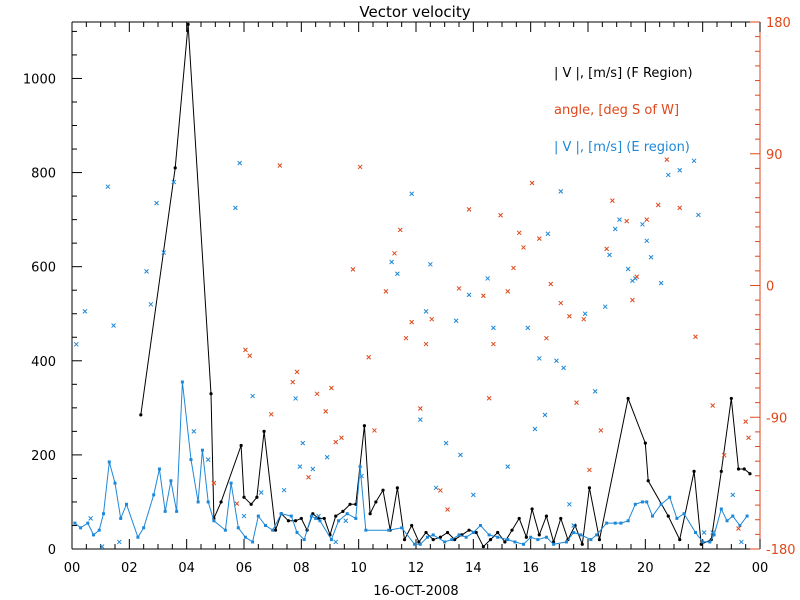 This screenshot has width=800, height=600. I want to click on right-y-tick-label: 90, so click(774, 155).